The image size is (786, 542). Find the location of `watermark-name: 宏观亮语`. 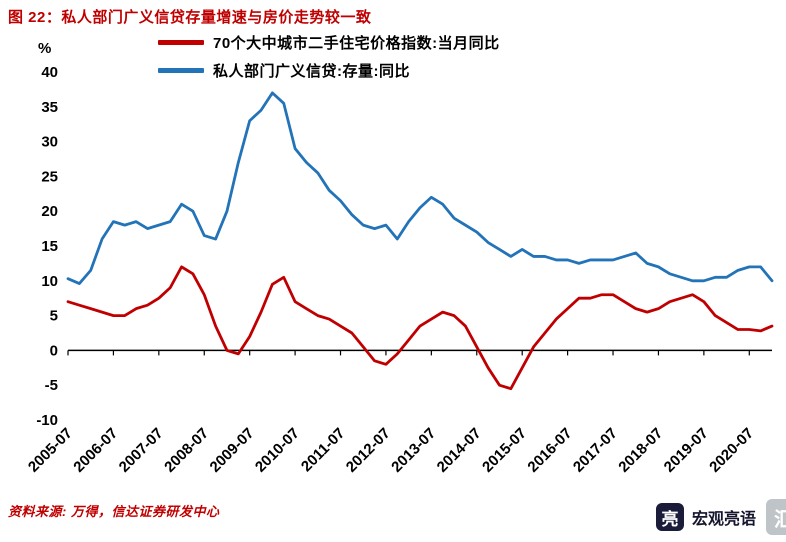

watermark-name: 宏观亮语 is located at coordinates (723, 519).